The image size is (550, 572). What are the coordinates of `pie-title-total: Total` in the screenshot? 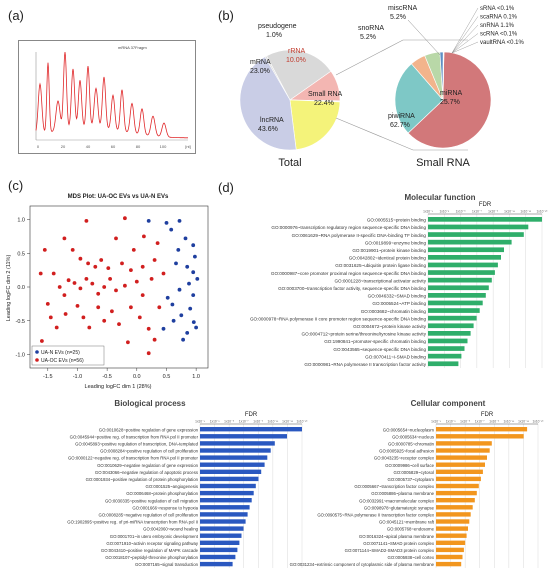 It's located at (289, 163).